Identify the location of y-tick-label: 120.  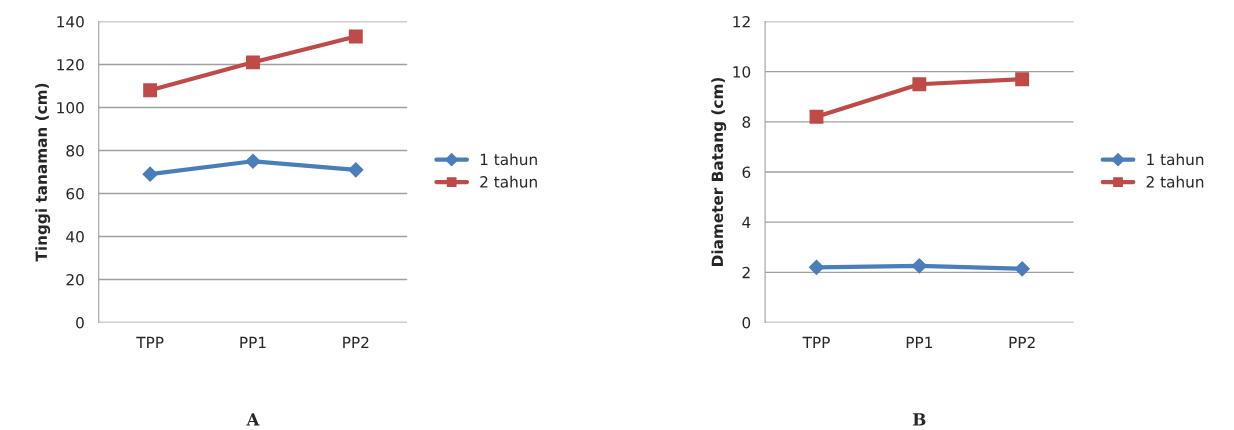
(70, 64).